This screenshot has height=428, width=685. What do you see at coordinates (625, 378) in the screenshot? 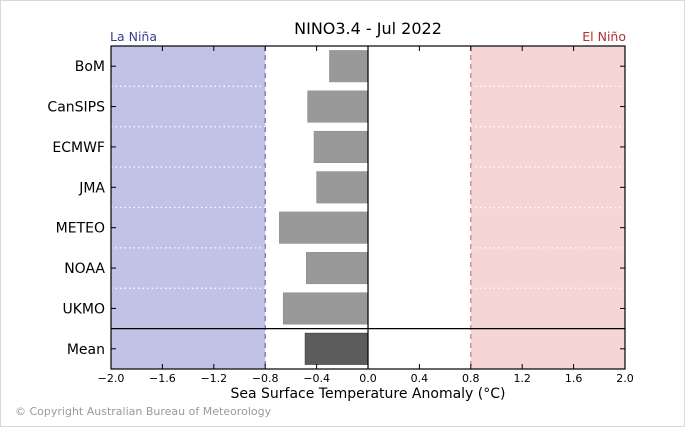
I see `x-tick-label: 2.0` at bounding box center [625, 378].